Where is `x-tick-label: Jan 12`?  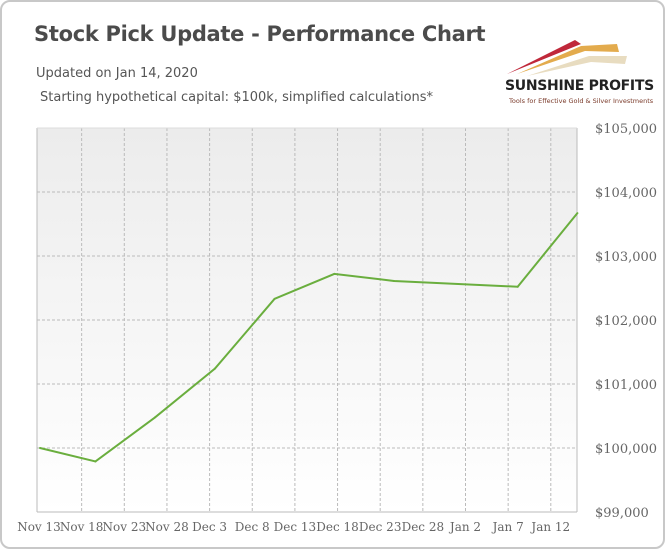 x-tick-label: Jan 12 is located at coordinates (549, 527).